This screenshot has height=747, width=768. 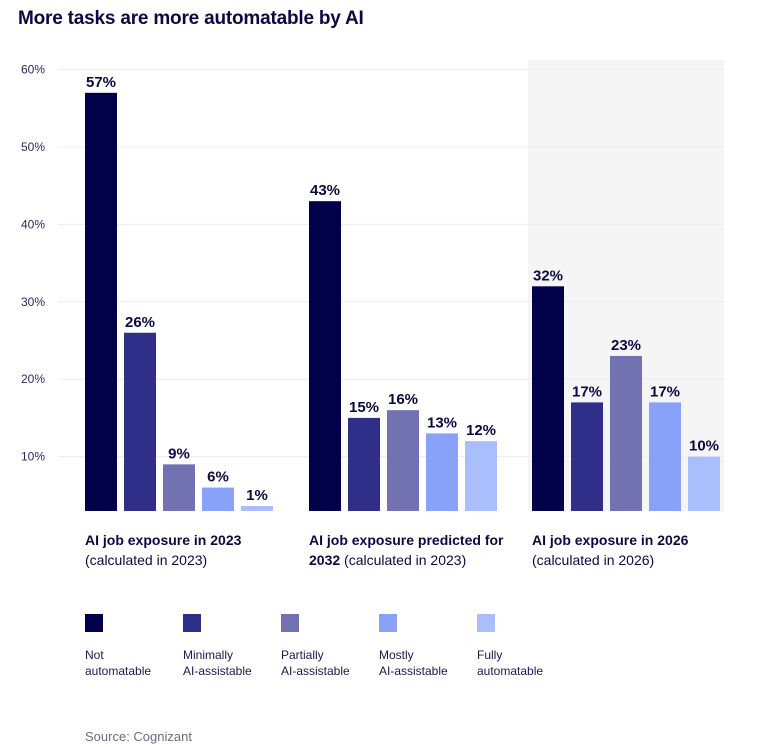 What do you see at coordinates (548, 275) in the screenshot?
I see `data-label: 32%` at bounding box center [548, 275].